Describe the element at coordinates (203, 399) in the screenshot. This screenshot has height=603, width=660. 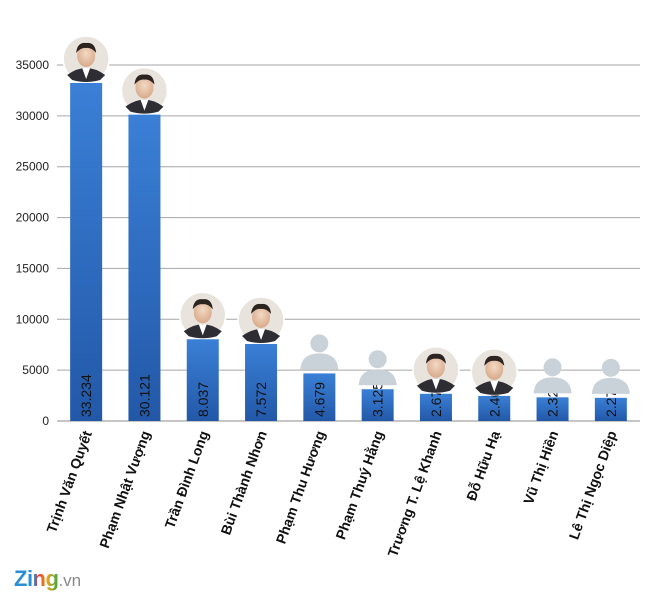
I see `bar-data-label: 8.037` at that location.